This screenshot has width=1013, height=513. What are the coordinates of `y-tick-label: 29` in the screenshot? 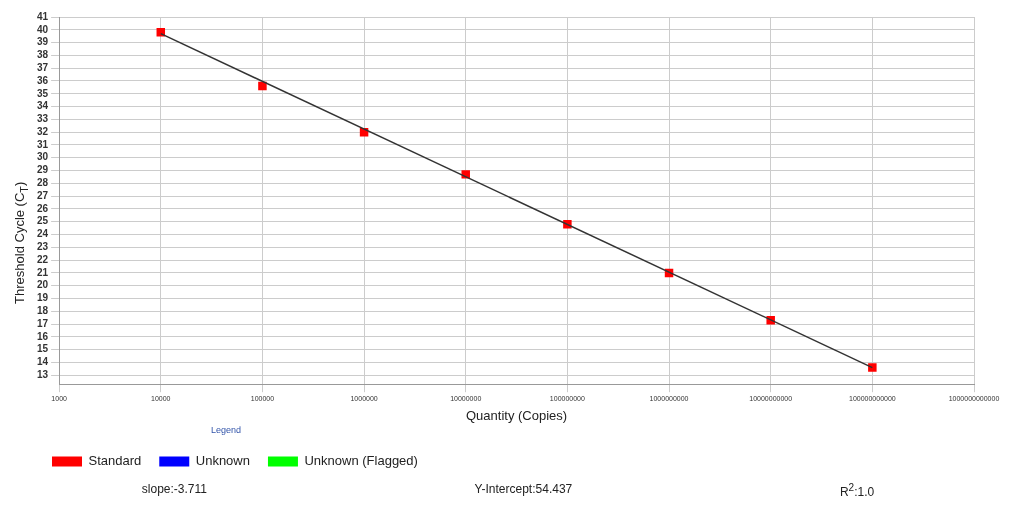 It's located at (43, 170).